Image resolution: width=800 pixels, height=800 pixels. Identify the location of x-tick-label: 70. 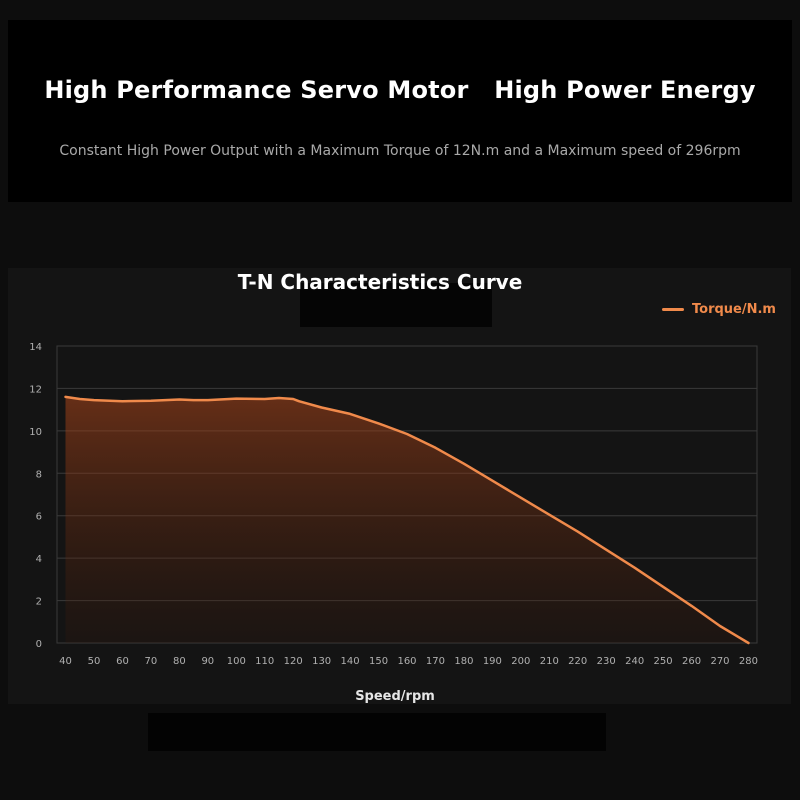
(151, 661).